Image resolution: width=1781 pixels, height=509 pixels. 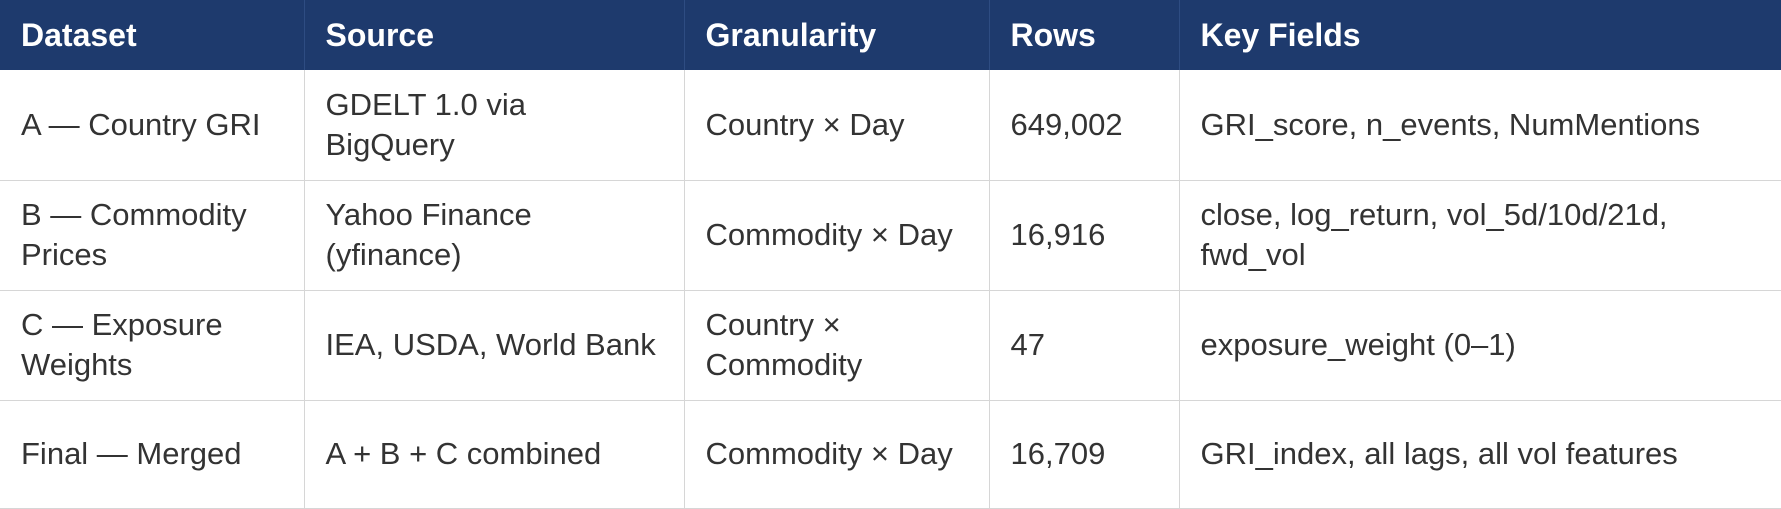 I want to click on cell-dataset: A — Country GRI, so click(x=152, y=125).